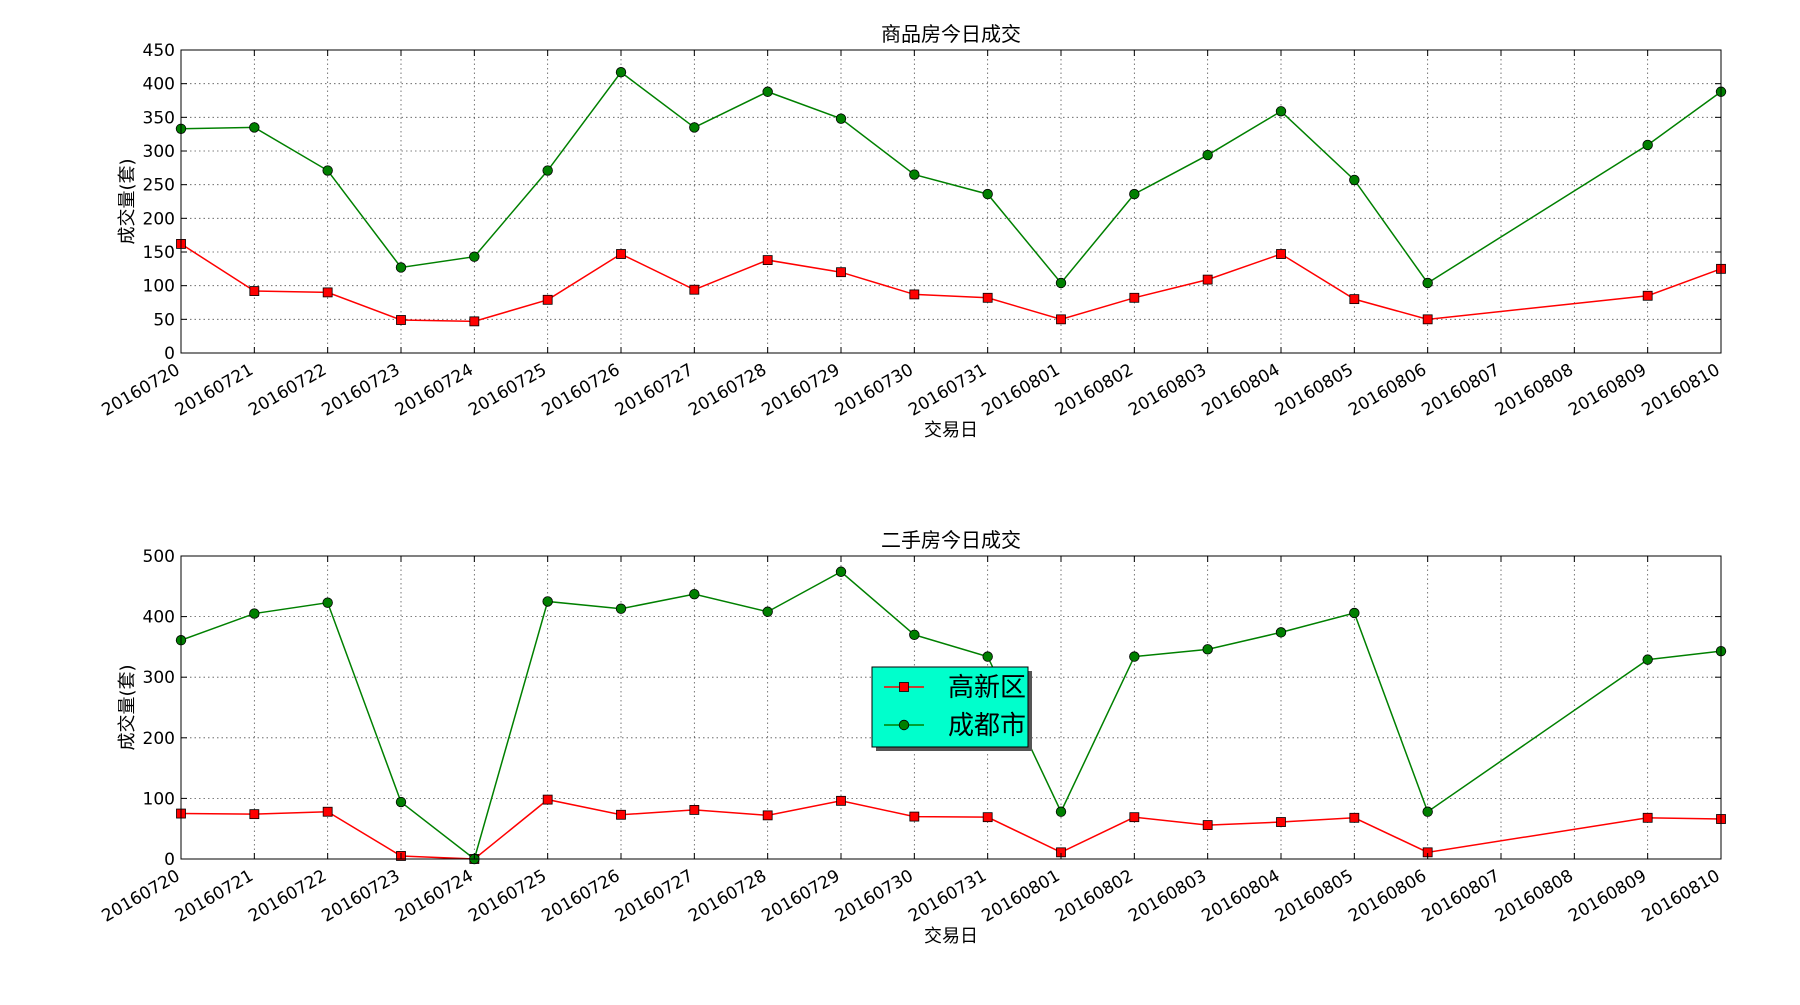  What do you see at coordinates (951, 540) in the screenshot?
I see `chart-title: 二手房今日成交` at bounding box center [951, 540].